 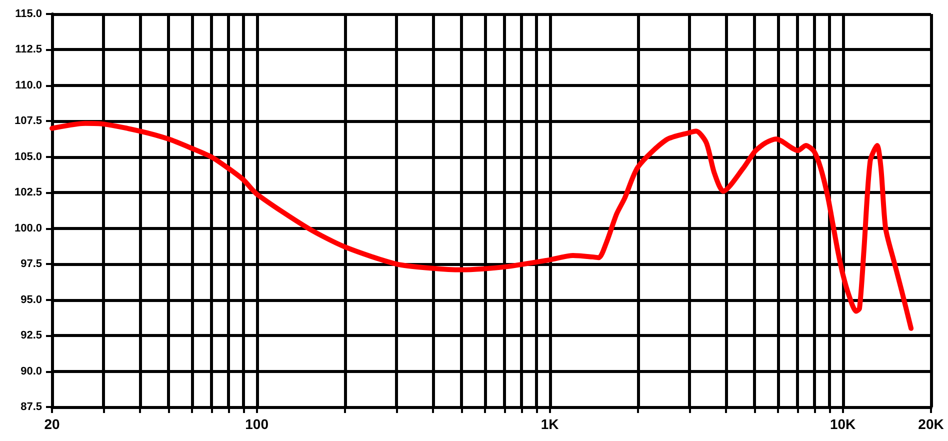 What do you see at coordinates (31, 371) in the screenshot?
I see `y-tick-label: 90.0` at bounding box center [31, 371].